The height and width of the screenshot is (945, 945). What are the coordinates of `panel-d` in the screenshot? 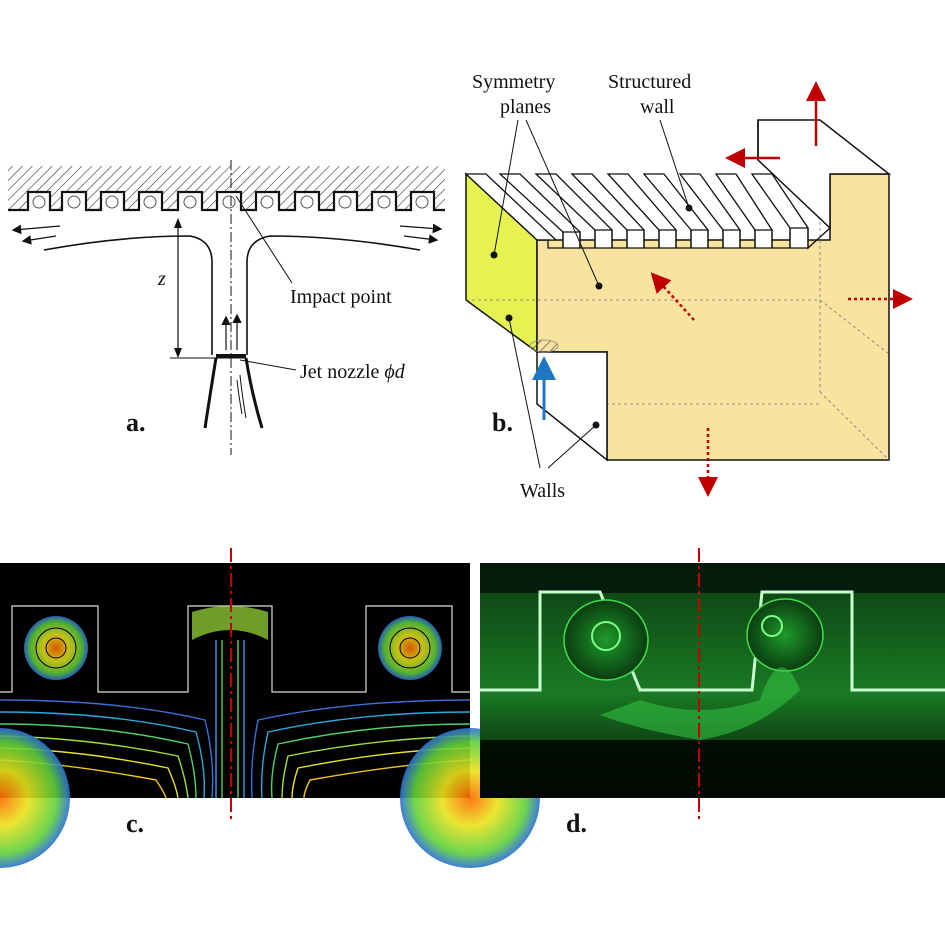 It's located at (712, 680).